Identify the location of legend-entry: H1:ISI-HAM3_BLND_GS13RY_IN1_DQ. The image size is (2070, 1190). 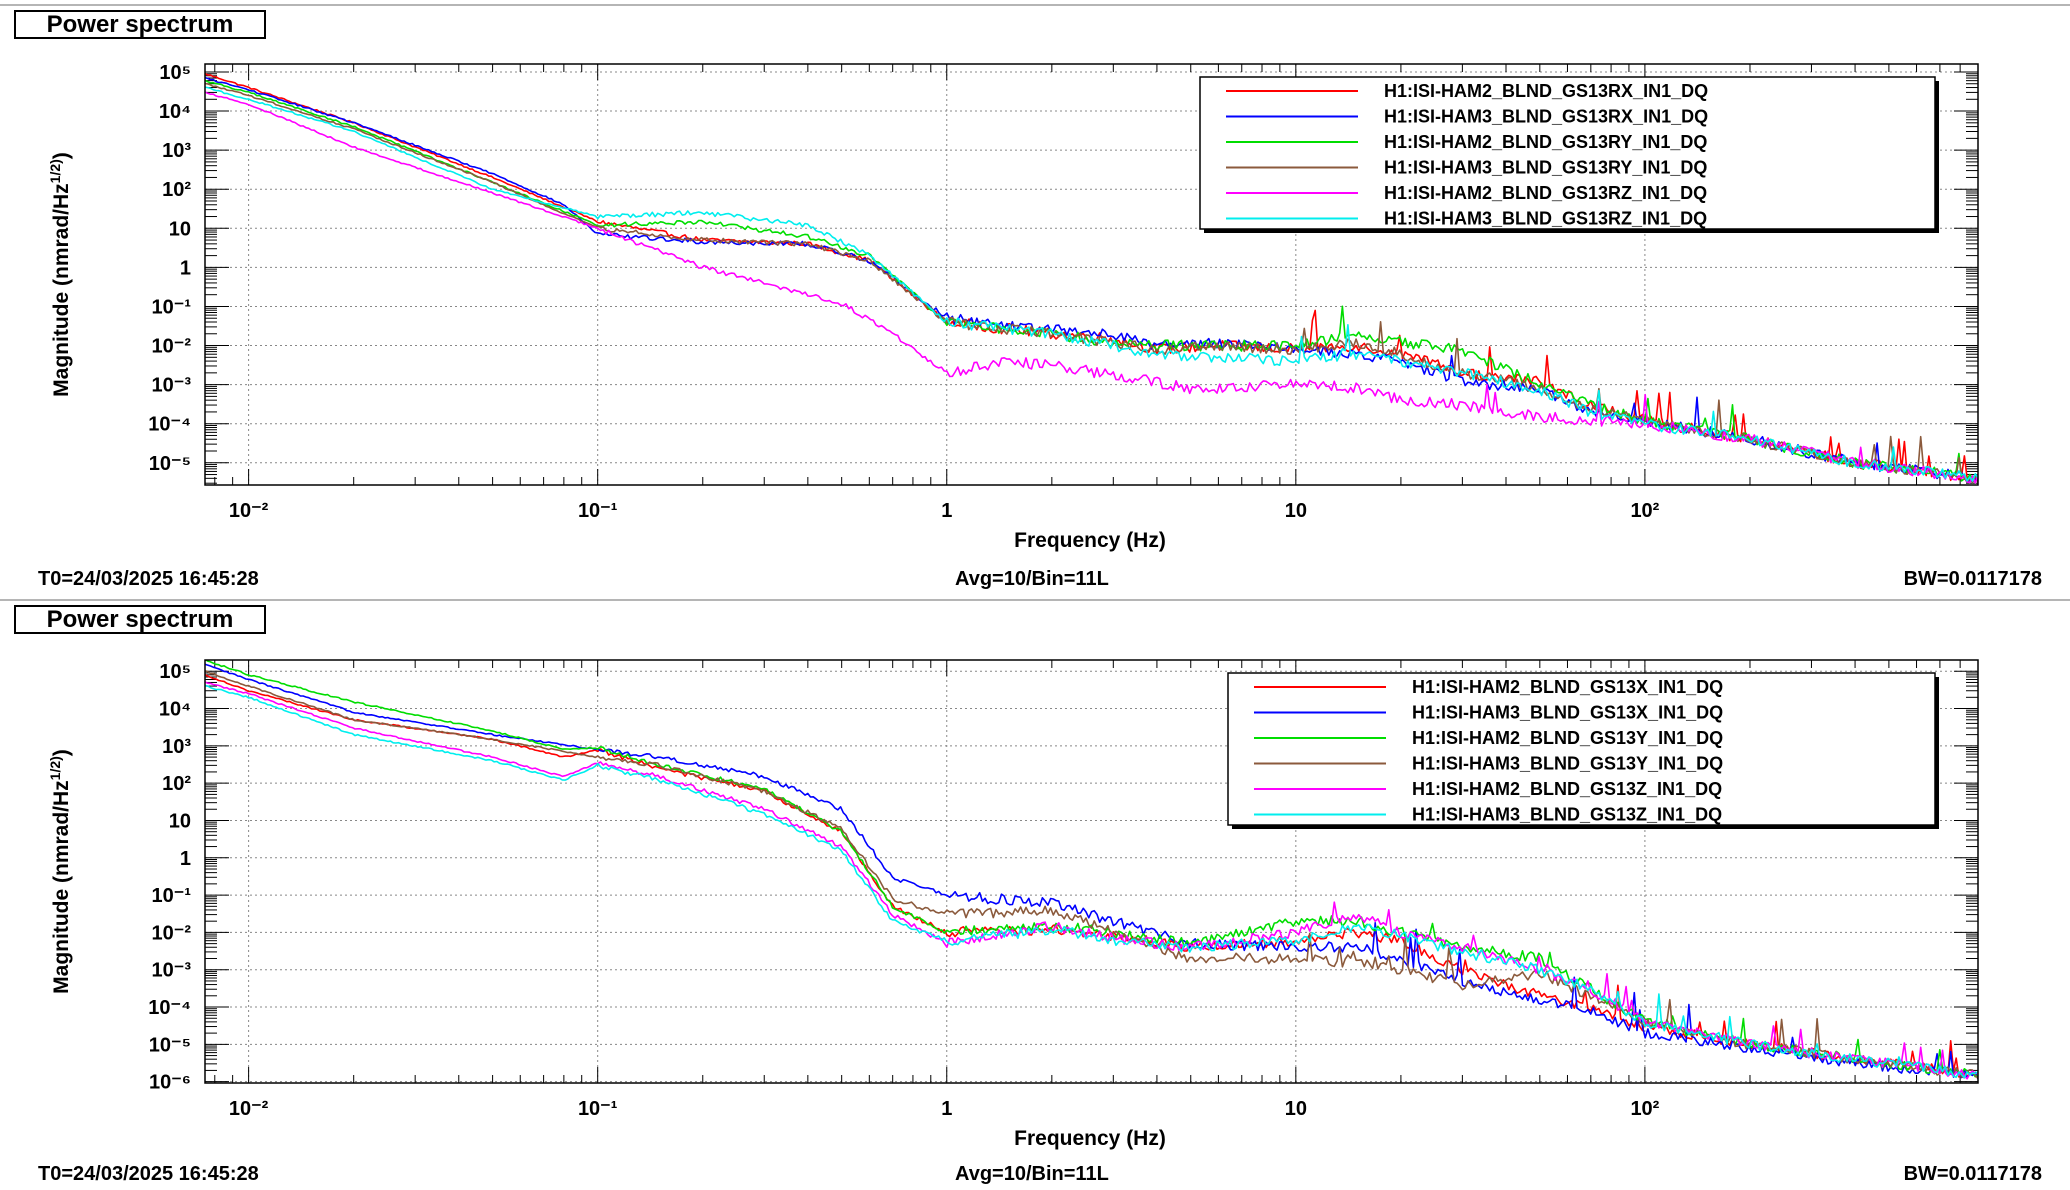
(1545, 168).